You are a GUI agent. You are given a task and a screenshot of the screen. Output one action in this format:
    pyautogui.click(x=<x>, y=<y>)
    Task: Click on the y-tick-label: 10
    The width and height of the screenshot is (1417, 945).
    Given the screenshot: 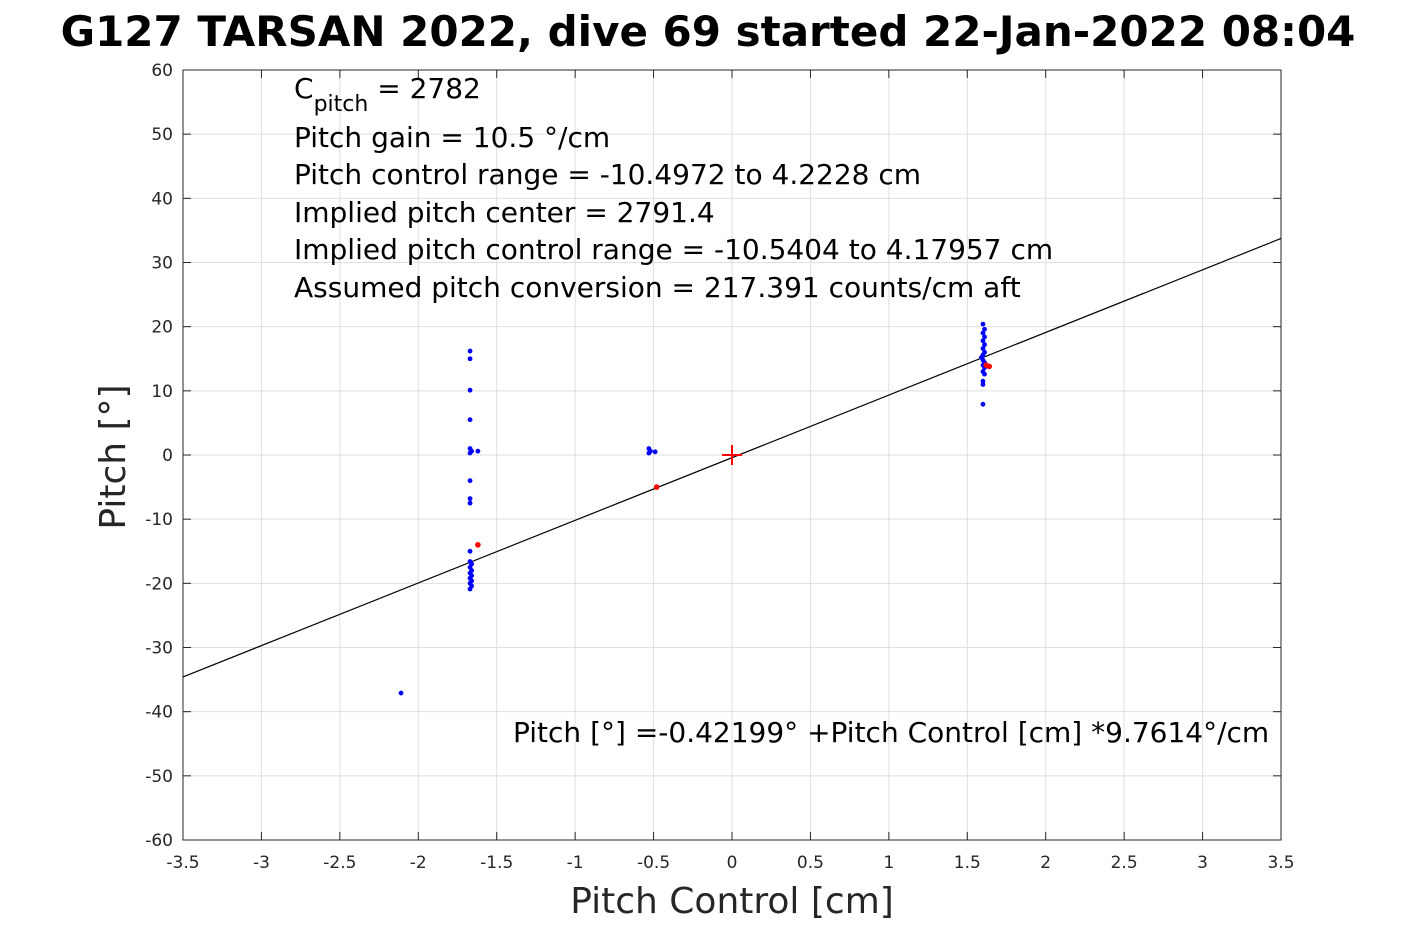 What is the action you would take?
    pyautogui.click(x=162, y=392)
    